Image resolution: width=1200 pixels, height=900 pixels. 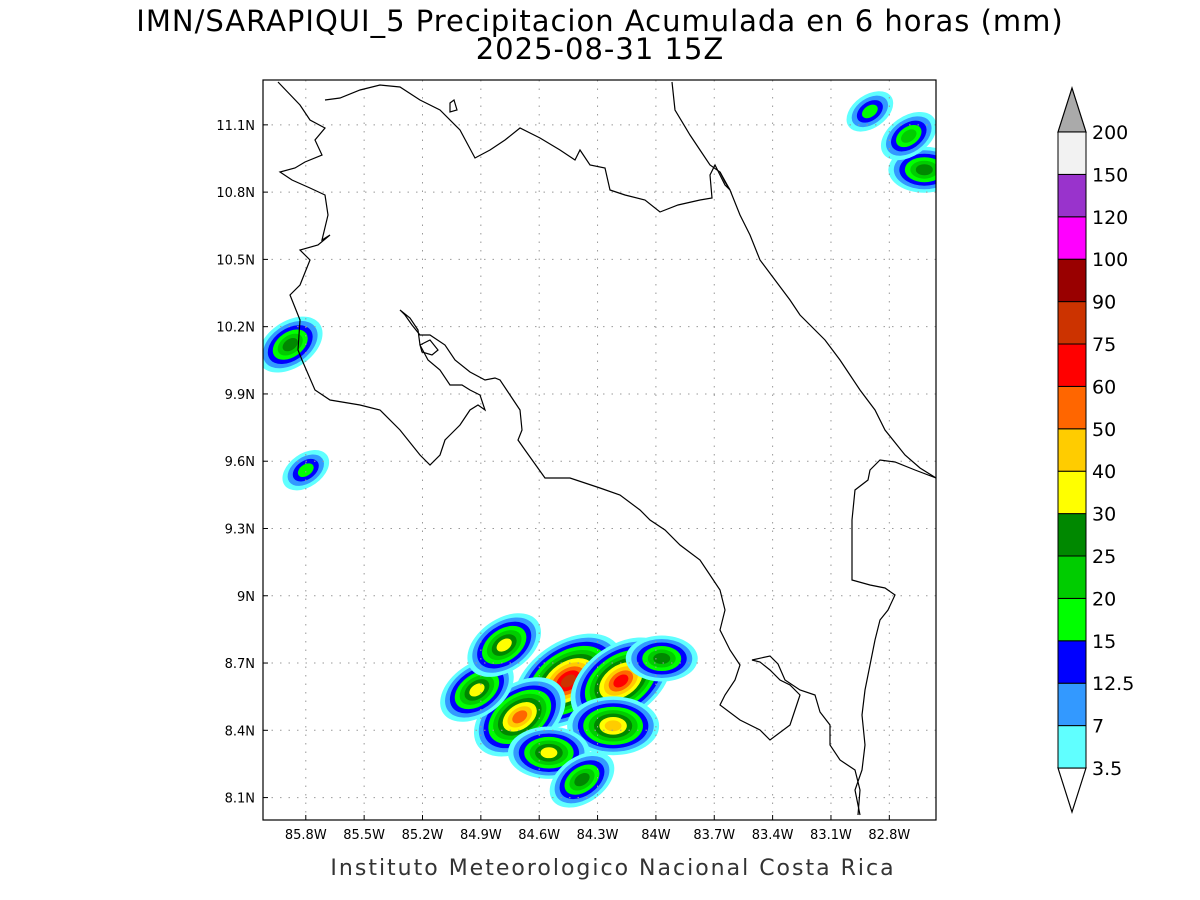 What do you see at coordinates (1110, 133) in the screenshot?
I see `colorbar-level-label: 200` at bounding box center [1110, 133].